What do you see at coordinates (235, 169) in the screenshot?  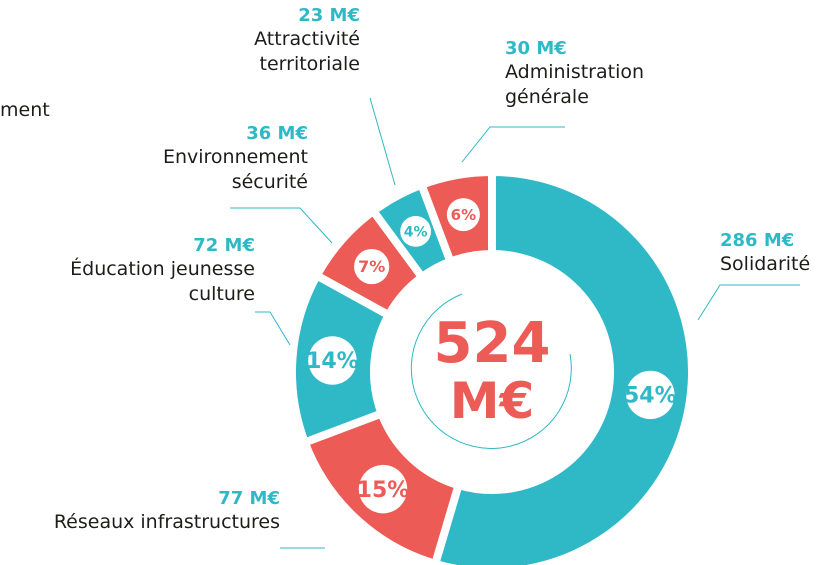 I see `segment-name: Environnement sécurité` at bounding box center [235, 169].